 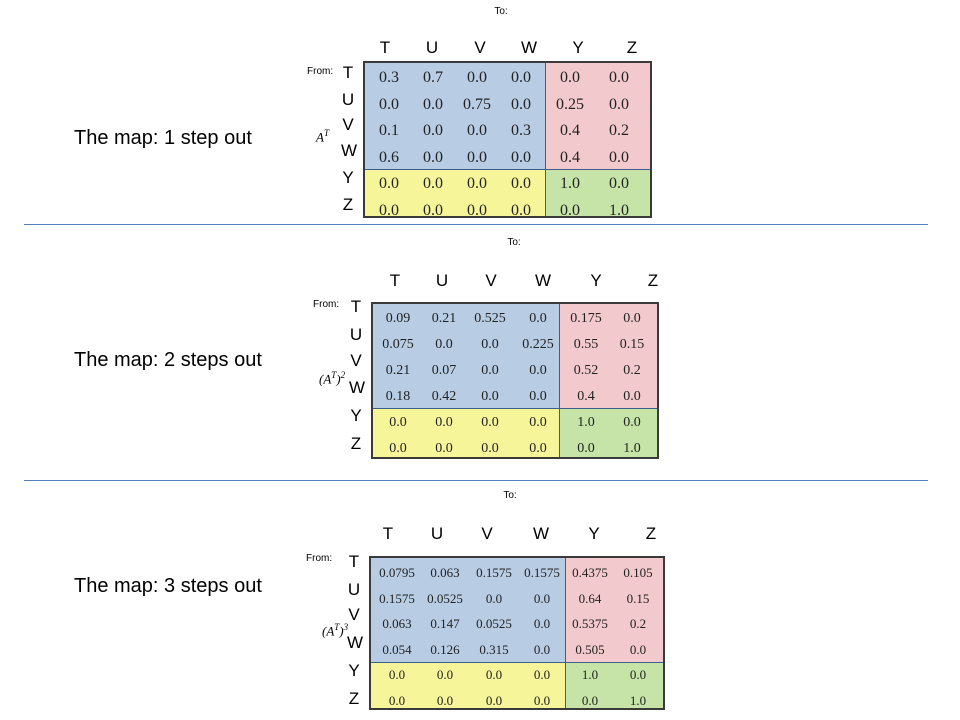 I want to click on col-header-z: Z, so click(x=651, y=533).